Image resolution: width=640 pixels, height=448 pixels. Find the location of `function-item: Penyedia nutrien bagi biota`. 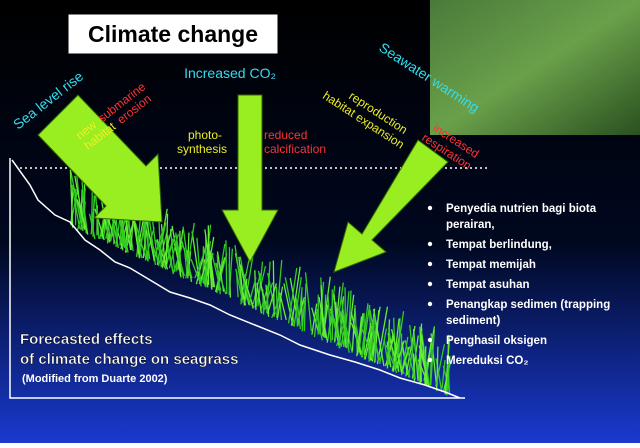

function-item: Penyedia nutrien bagi biota is located at coordinates (521, 209).